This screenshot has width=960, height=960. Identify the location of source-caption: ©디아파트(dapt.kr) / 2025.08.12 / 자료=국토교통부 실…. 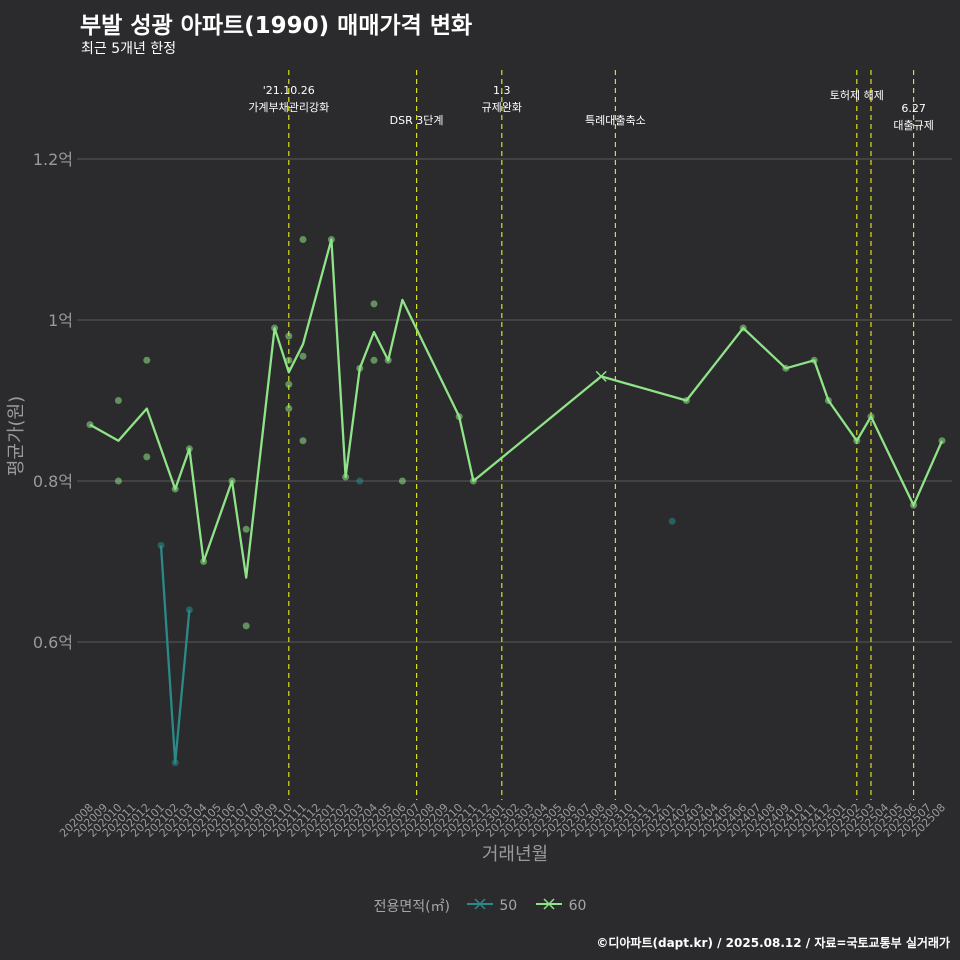
(773, 943).